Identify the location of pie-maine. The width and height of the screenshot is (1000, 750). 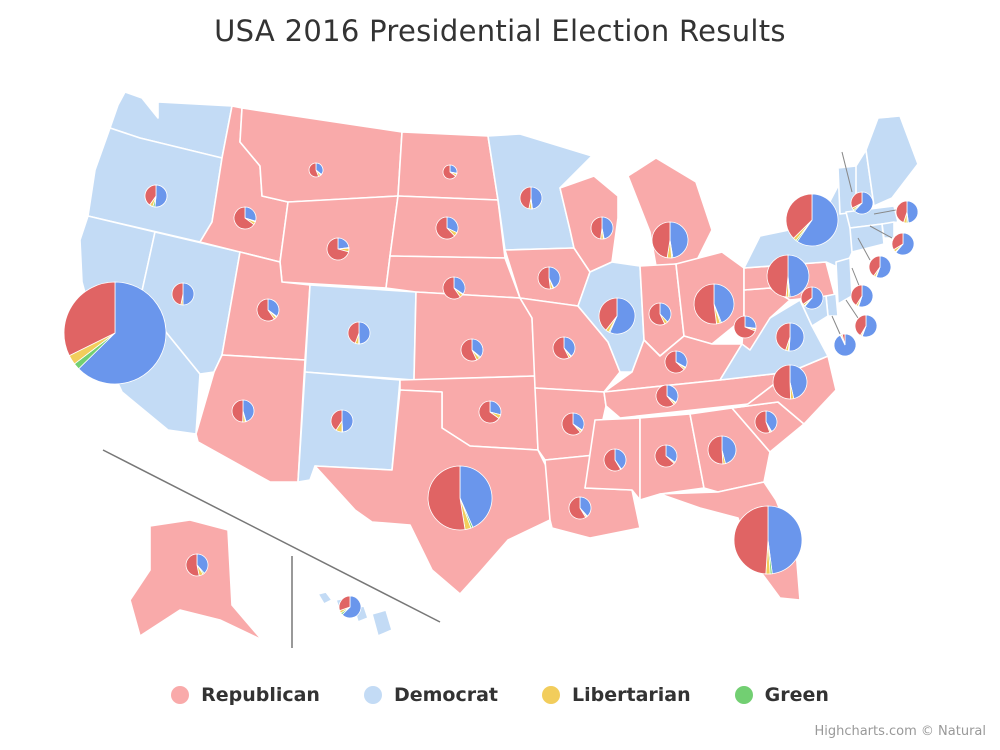
(907, 212).